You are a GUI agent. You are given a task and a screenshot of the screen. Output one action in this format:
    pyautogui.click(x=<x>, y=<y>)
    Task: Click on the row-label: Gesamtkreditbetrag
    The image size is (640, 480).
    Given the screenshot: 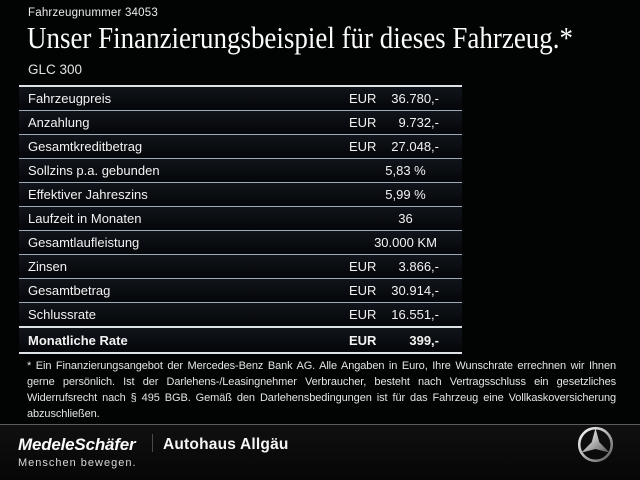 What is the action you would take?
    pyautogui.click(x=85, y=146)
    